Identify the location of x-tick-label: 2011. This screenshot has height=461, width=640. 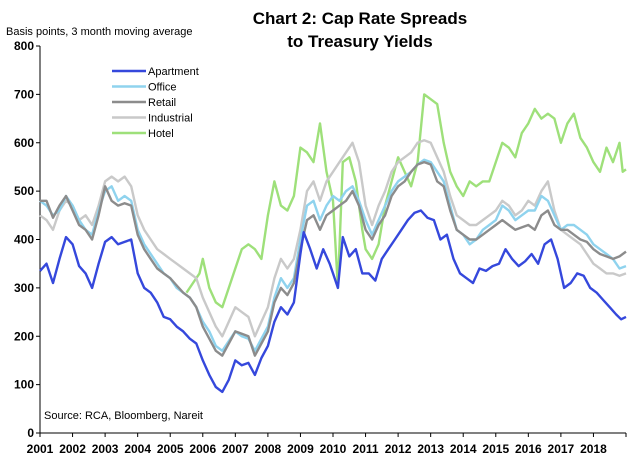
(366, 449).